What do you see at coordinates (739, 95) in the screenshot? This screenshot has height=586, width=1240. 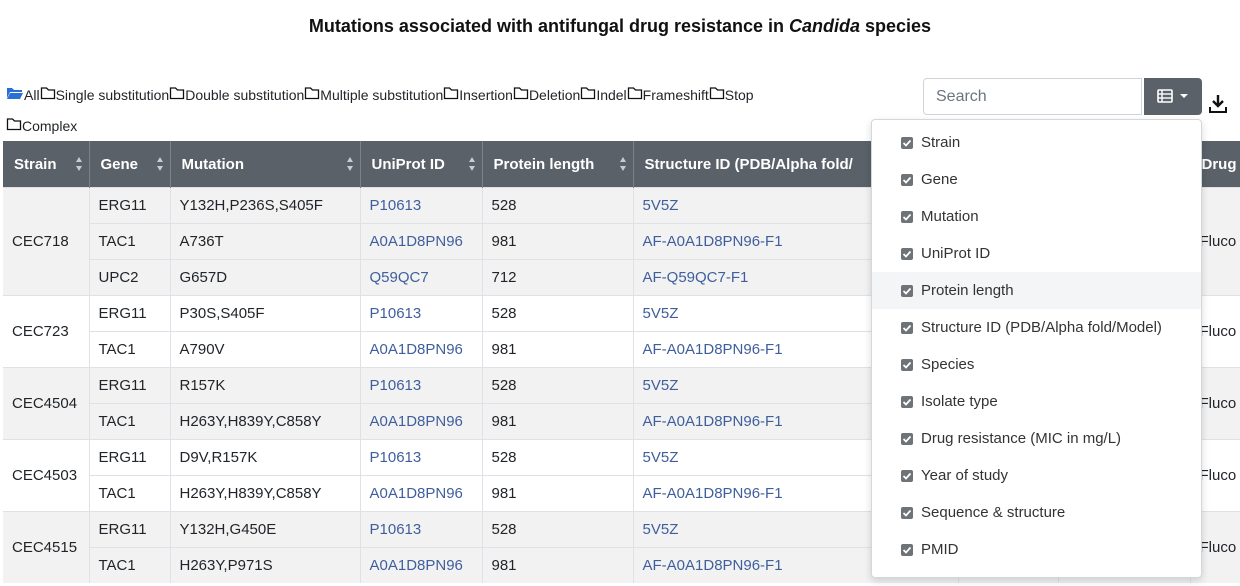 I see `filter-label: Stop` at bounding box center [739, 95].